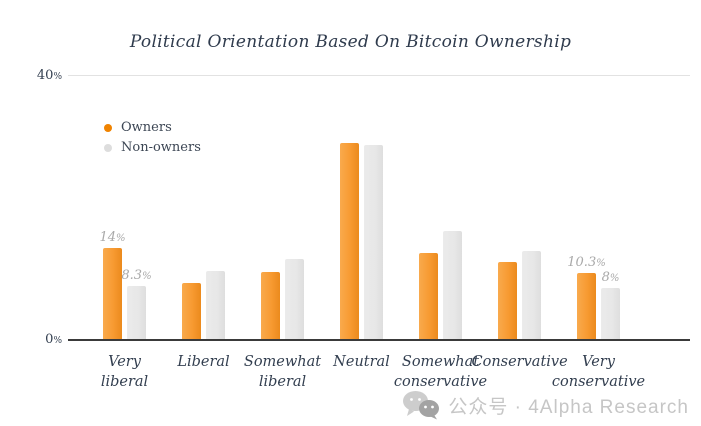  Describe the element at coordinates (44, 339) in the screenshot. I see `y-axis-label-0: 0%` at that location.